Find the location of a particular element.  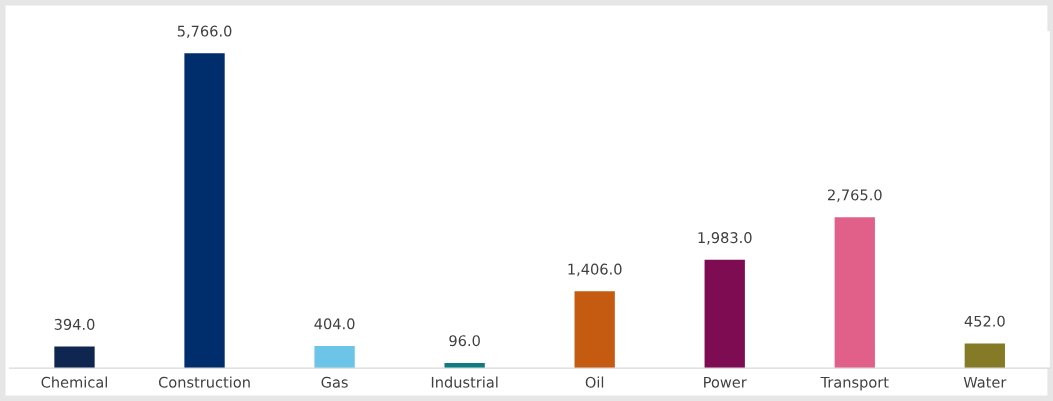

data-label: 1,406.0 is located at coordinates (595, 270).